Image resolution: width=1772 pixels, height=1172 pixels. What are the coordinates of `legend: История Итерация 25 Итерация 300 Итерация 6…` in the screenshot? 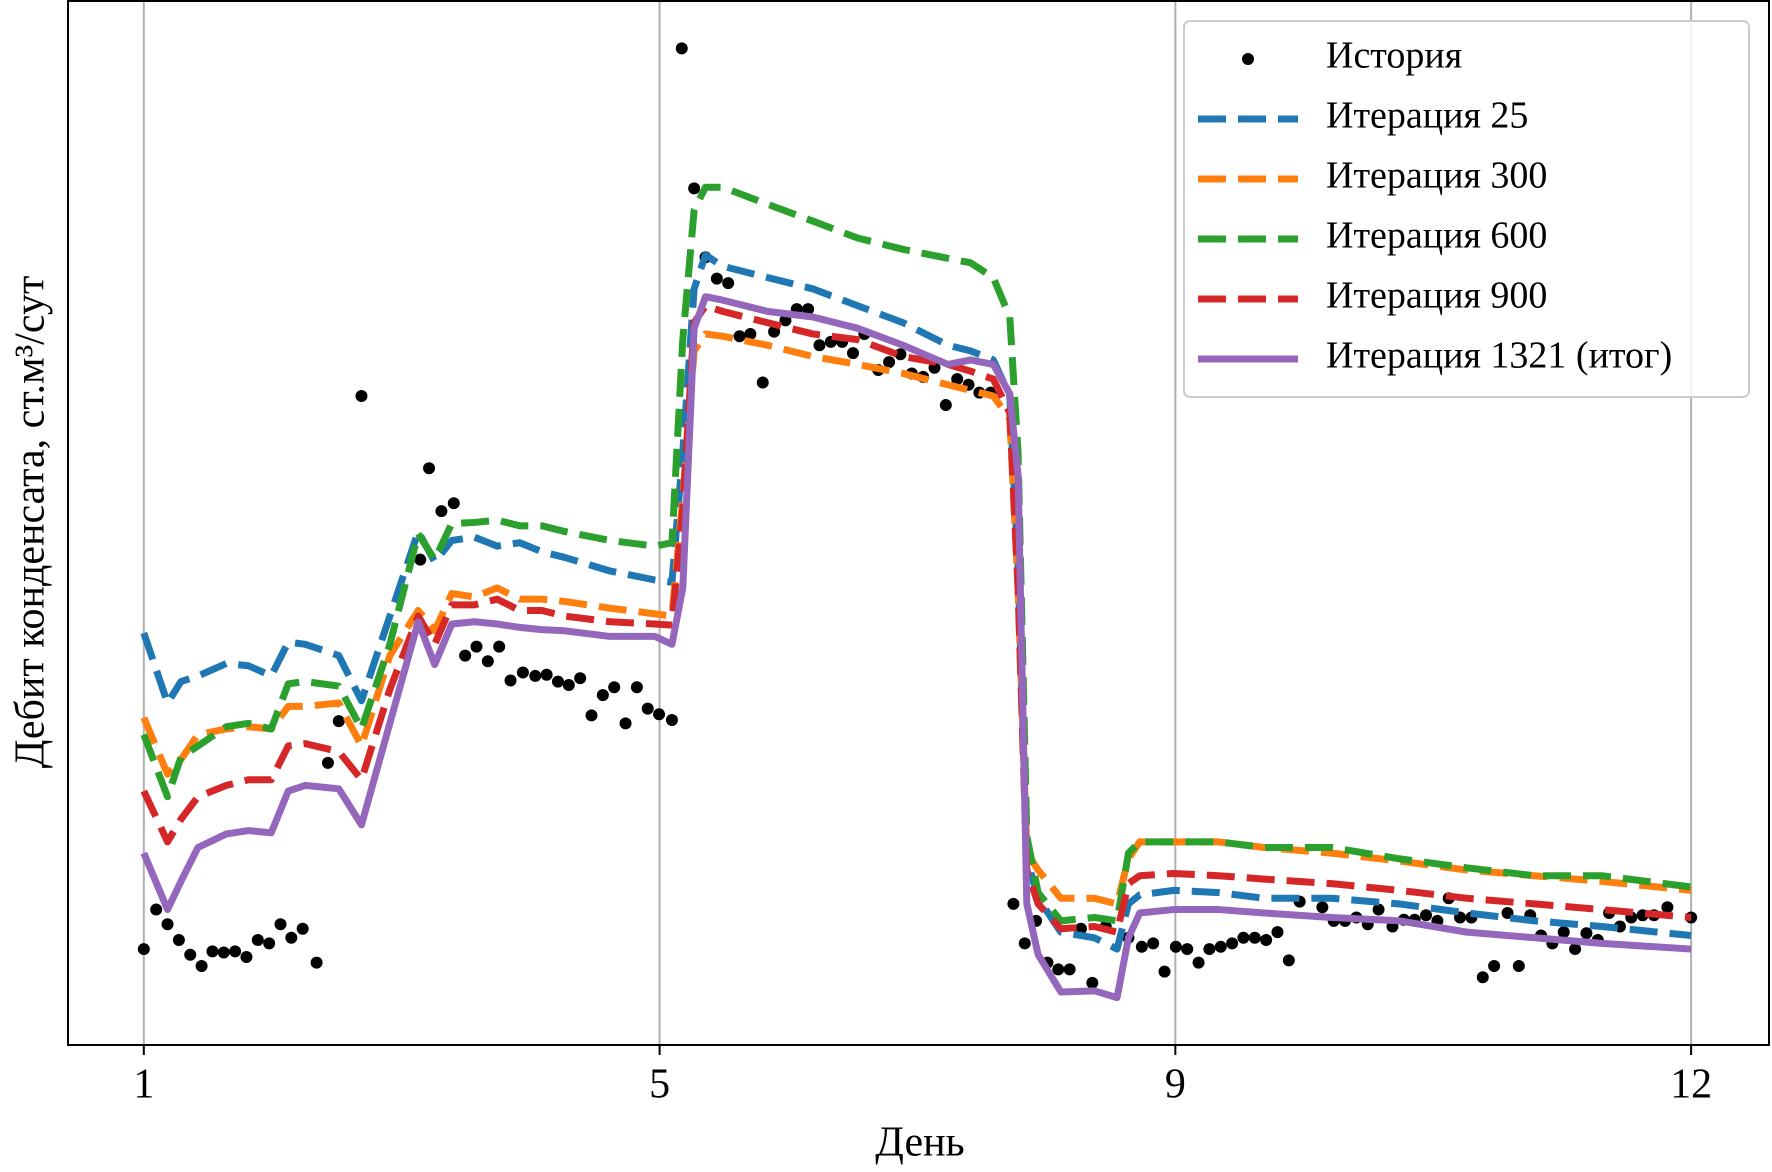 It's located at (1466, 209).